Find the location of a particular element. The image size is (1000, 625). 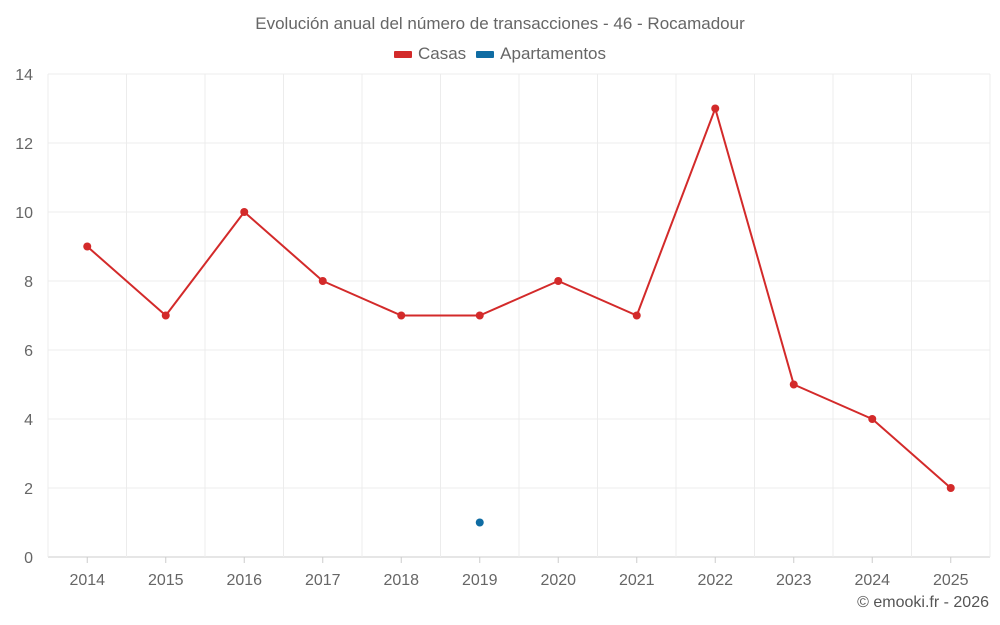

x-tick-label: 2019 is located at coordinates (480, 580).